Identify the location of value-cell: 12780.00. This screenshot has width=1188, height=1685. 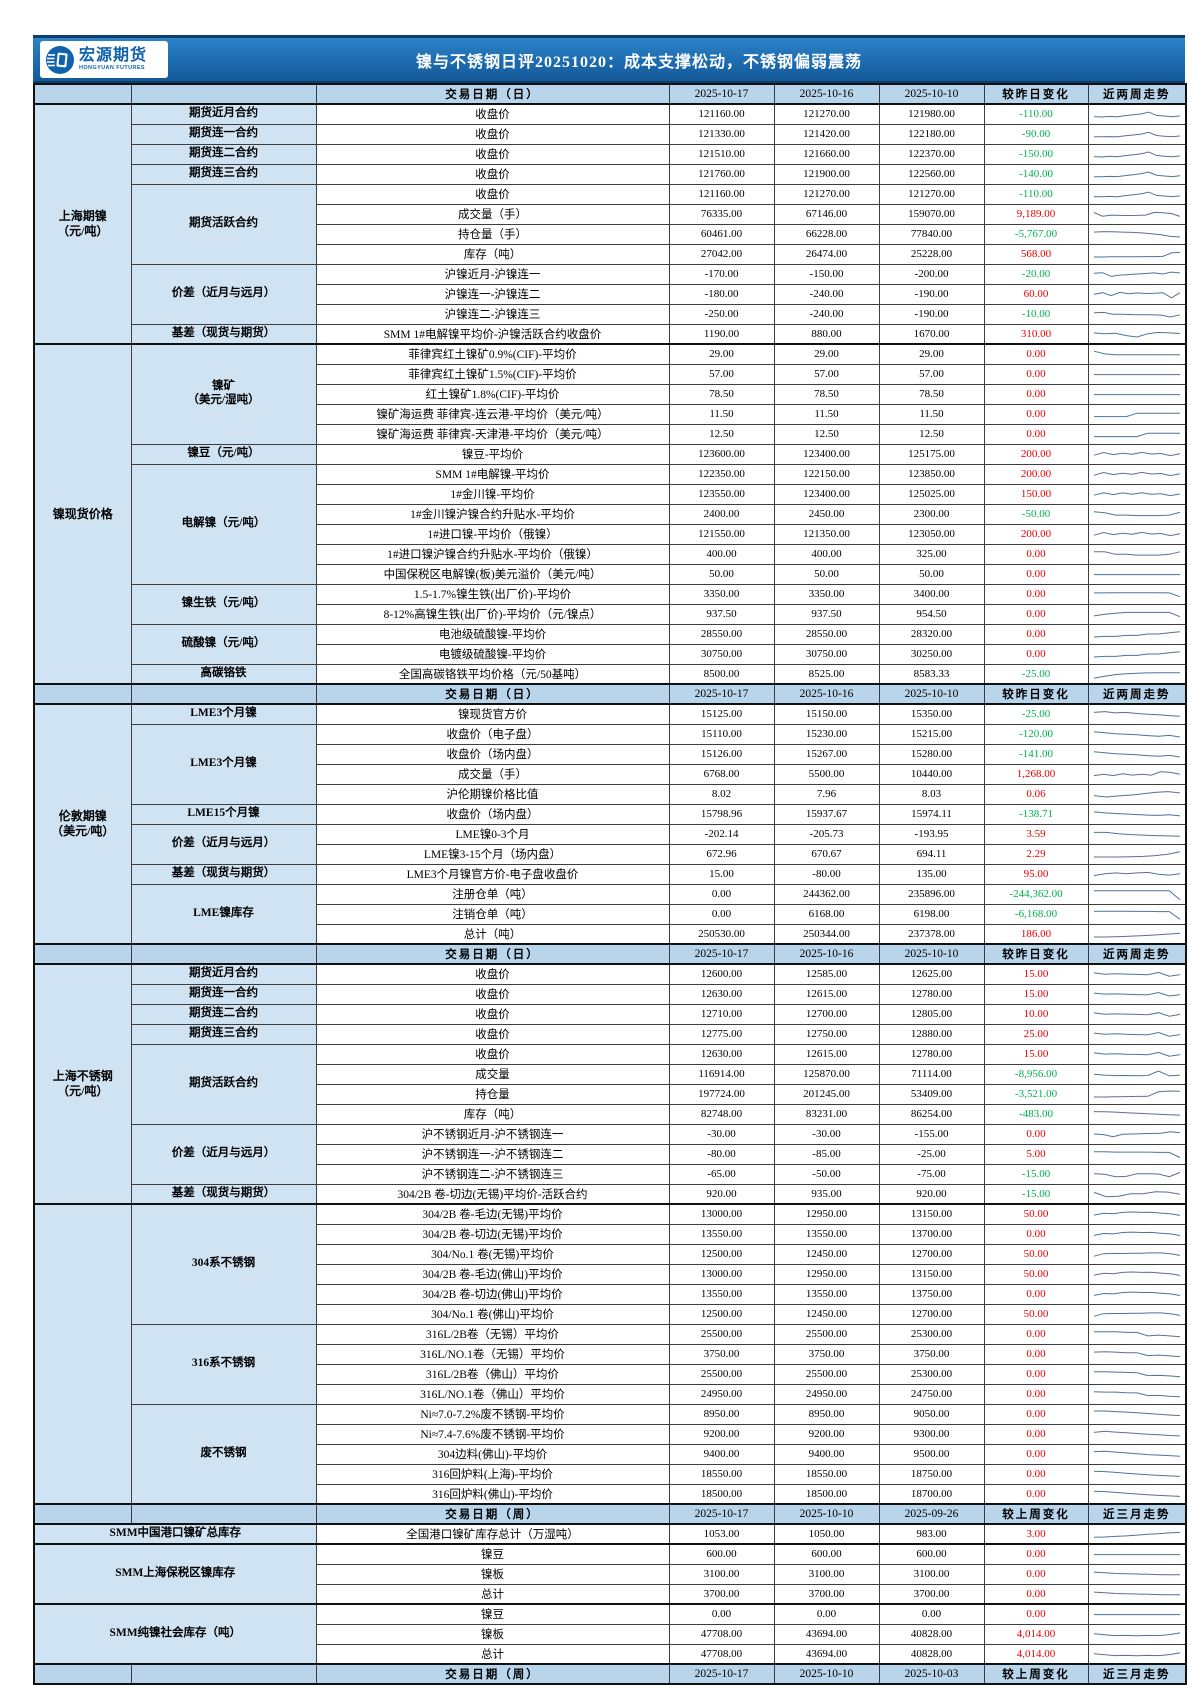
(931, 1054).